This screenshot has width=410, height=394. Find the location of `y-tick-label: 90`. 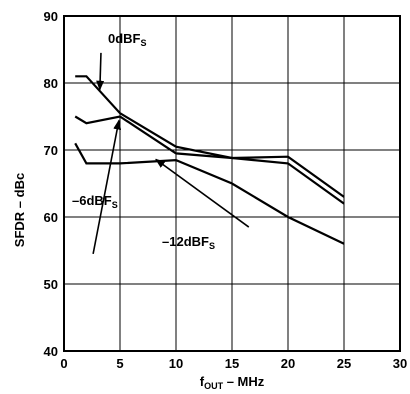

y-tick-label: 90 is located at coordinates (51, 16).